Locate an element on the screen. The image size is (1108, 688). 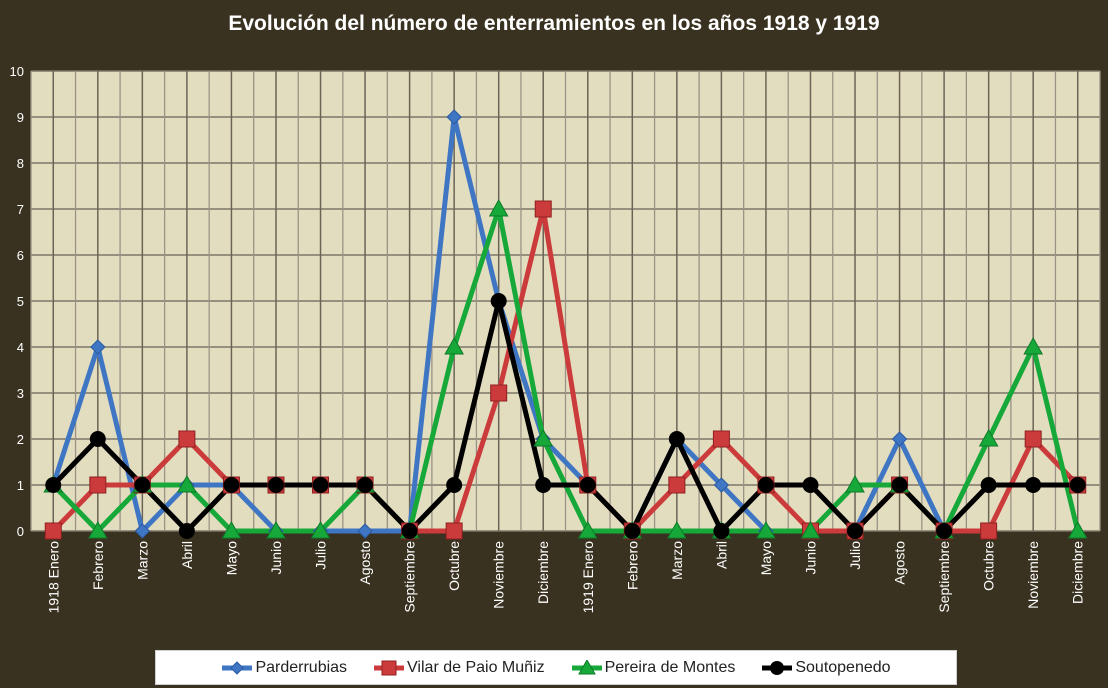
x-tick-label: 1918 Enero is located at coordinates (53, 577).